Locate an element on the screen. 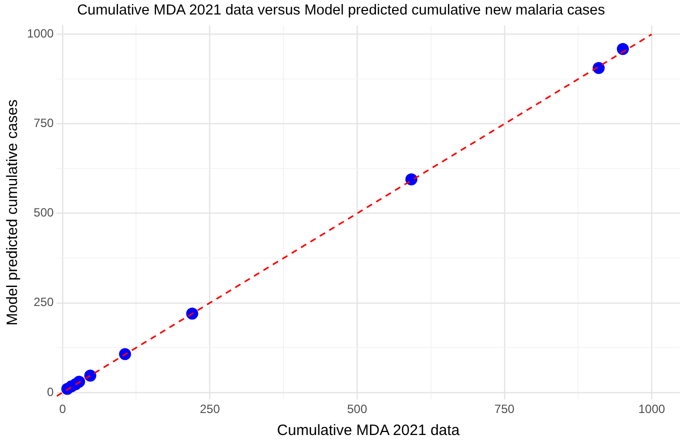 This screenshot has width=688, height=444. x-tick-label: 750 is located at coordinates (504, 409).